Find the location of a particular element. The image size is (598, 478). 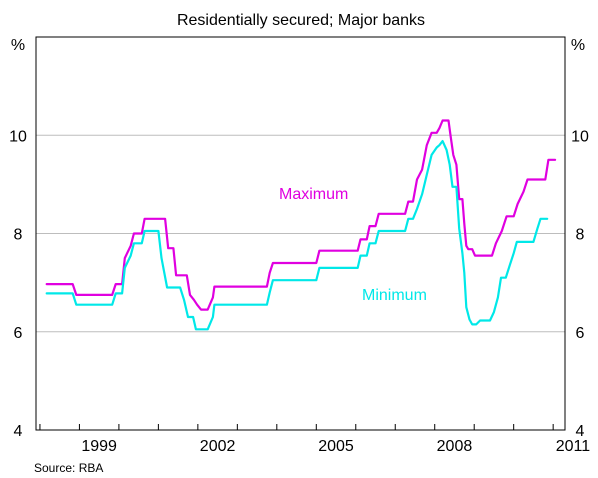

left-unit-label: % is located at coordinates (18, 45).